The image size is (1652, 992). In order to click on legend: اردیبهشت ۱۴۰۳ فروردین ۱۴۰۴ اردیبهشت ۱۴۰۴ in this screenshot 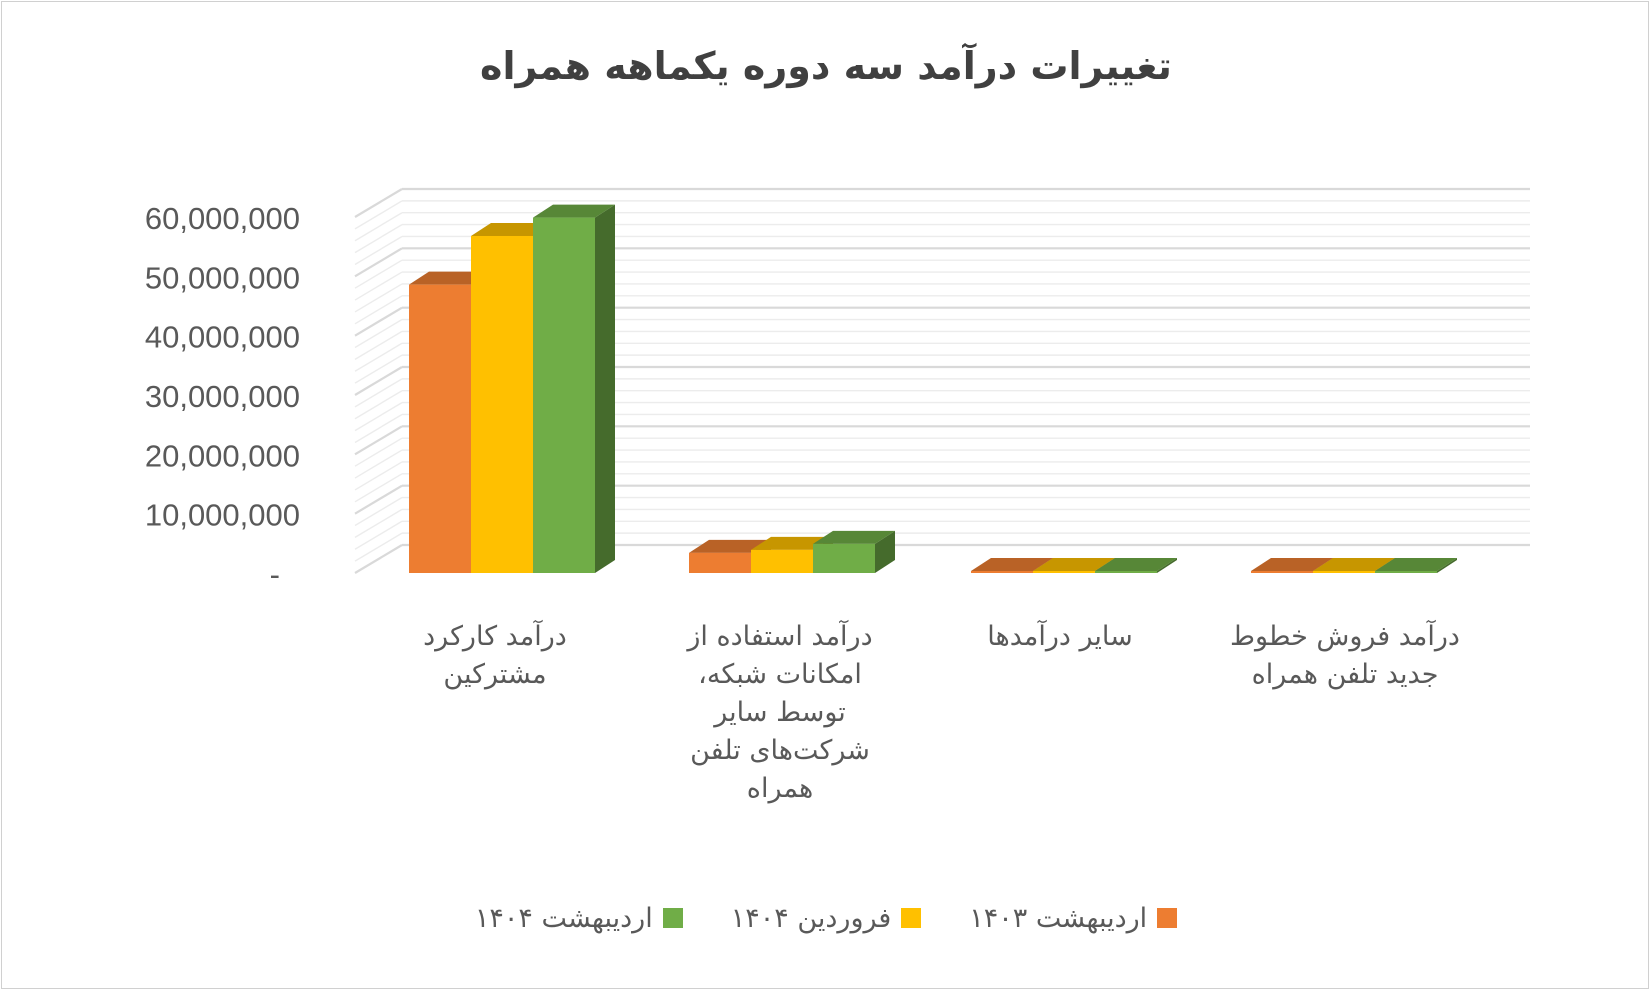, I will do `click(826, 918)`.